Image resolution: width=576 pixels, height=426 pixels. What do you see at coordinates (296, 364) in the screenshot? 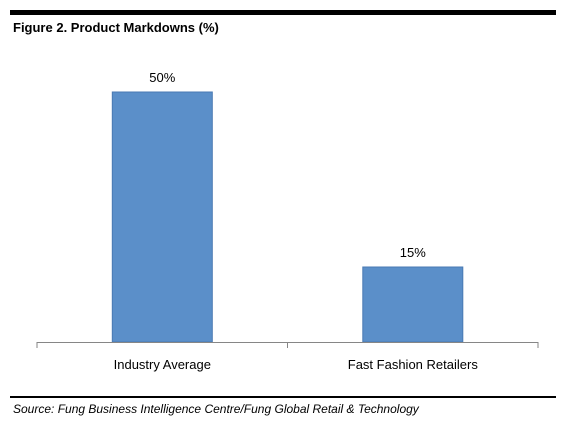
I see `category-labels-group: Industry Average Fast Fashion Retailers` at bounding box center [296, 364].